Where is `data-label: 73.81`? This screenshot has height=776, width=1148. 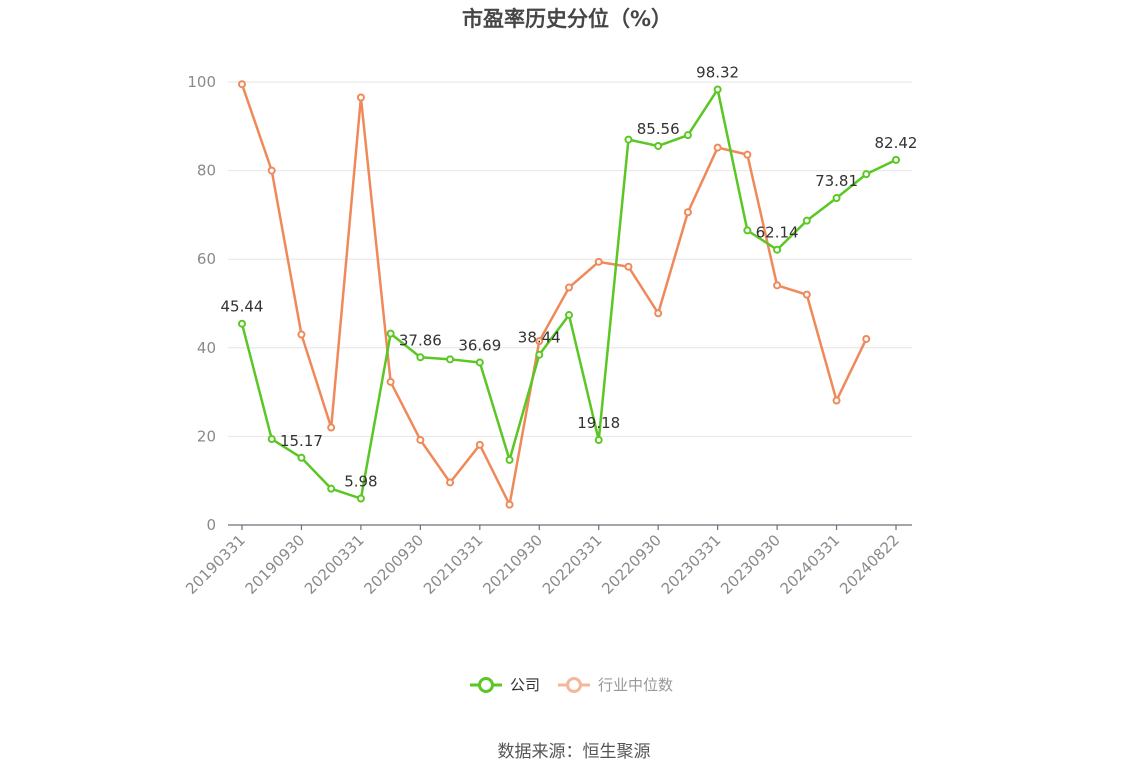 data-label: 73.81 is located at coordinates (836, 181).